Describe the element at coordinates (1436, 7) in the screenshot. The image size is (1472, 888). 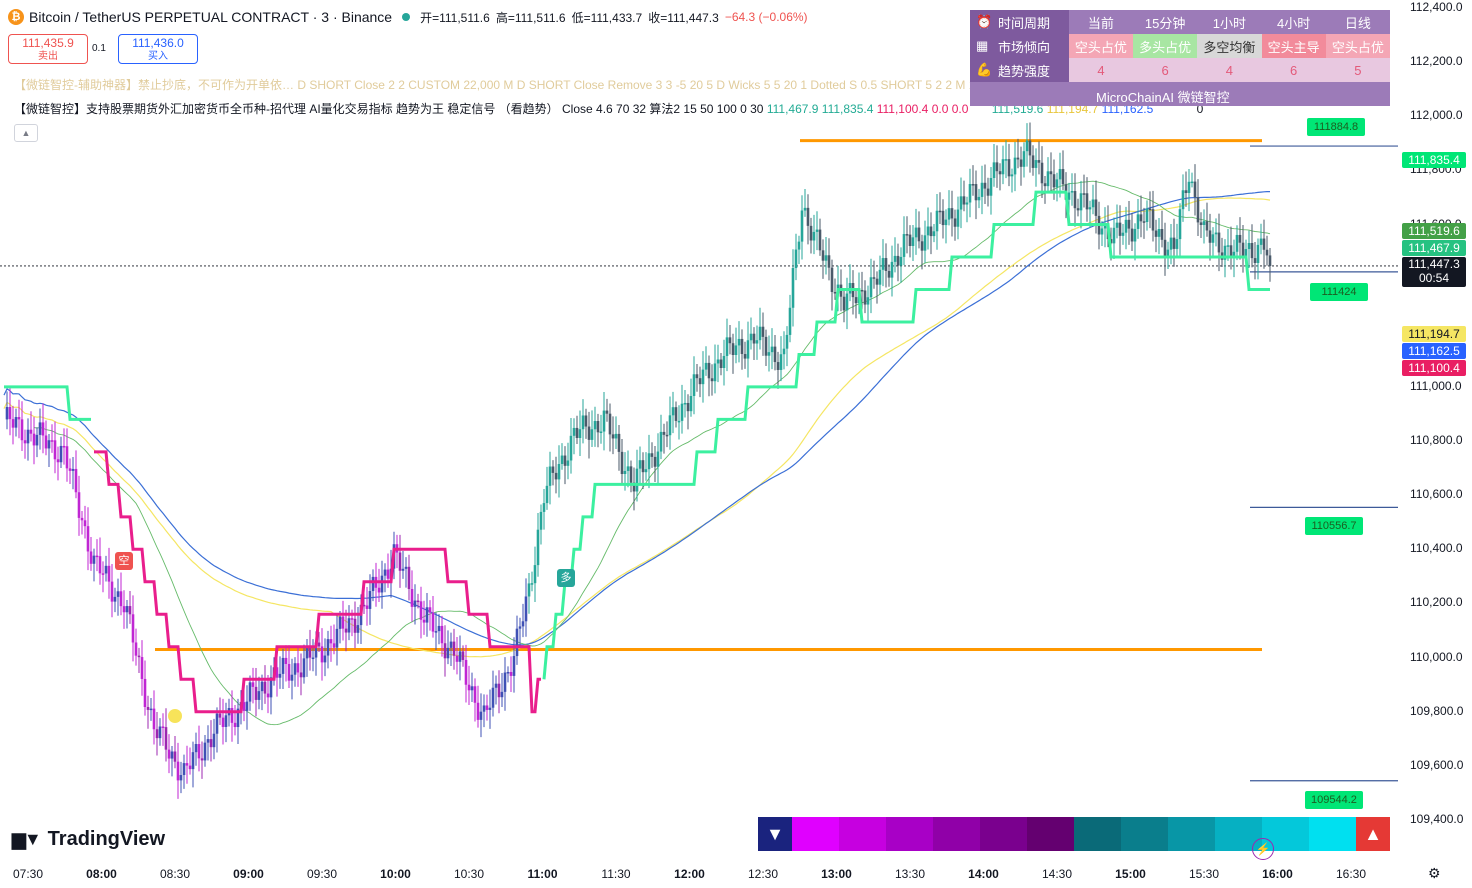
I see `price-tick-label: 112,400.0` at that location.